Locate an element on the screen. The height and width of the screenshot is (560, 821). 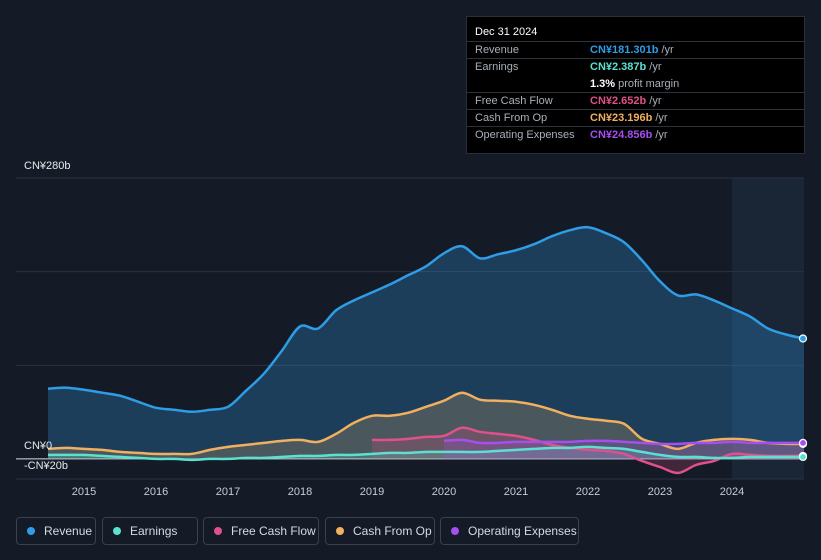
operating-expenses-endpoint is located at coordinates (803, 442).